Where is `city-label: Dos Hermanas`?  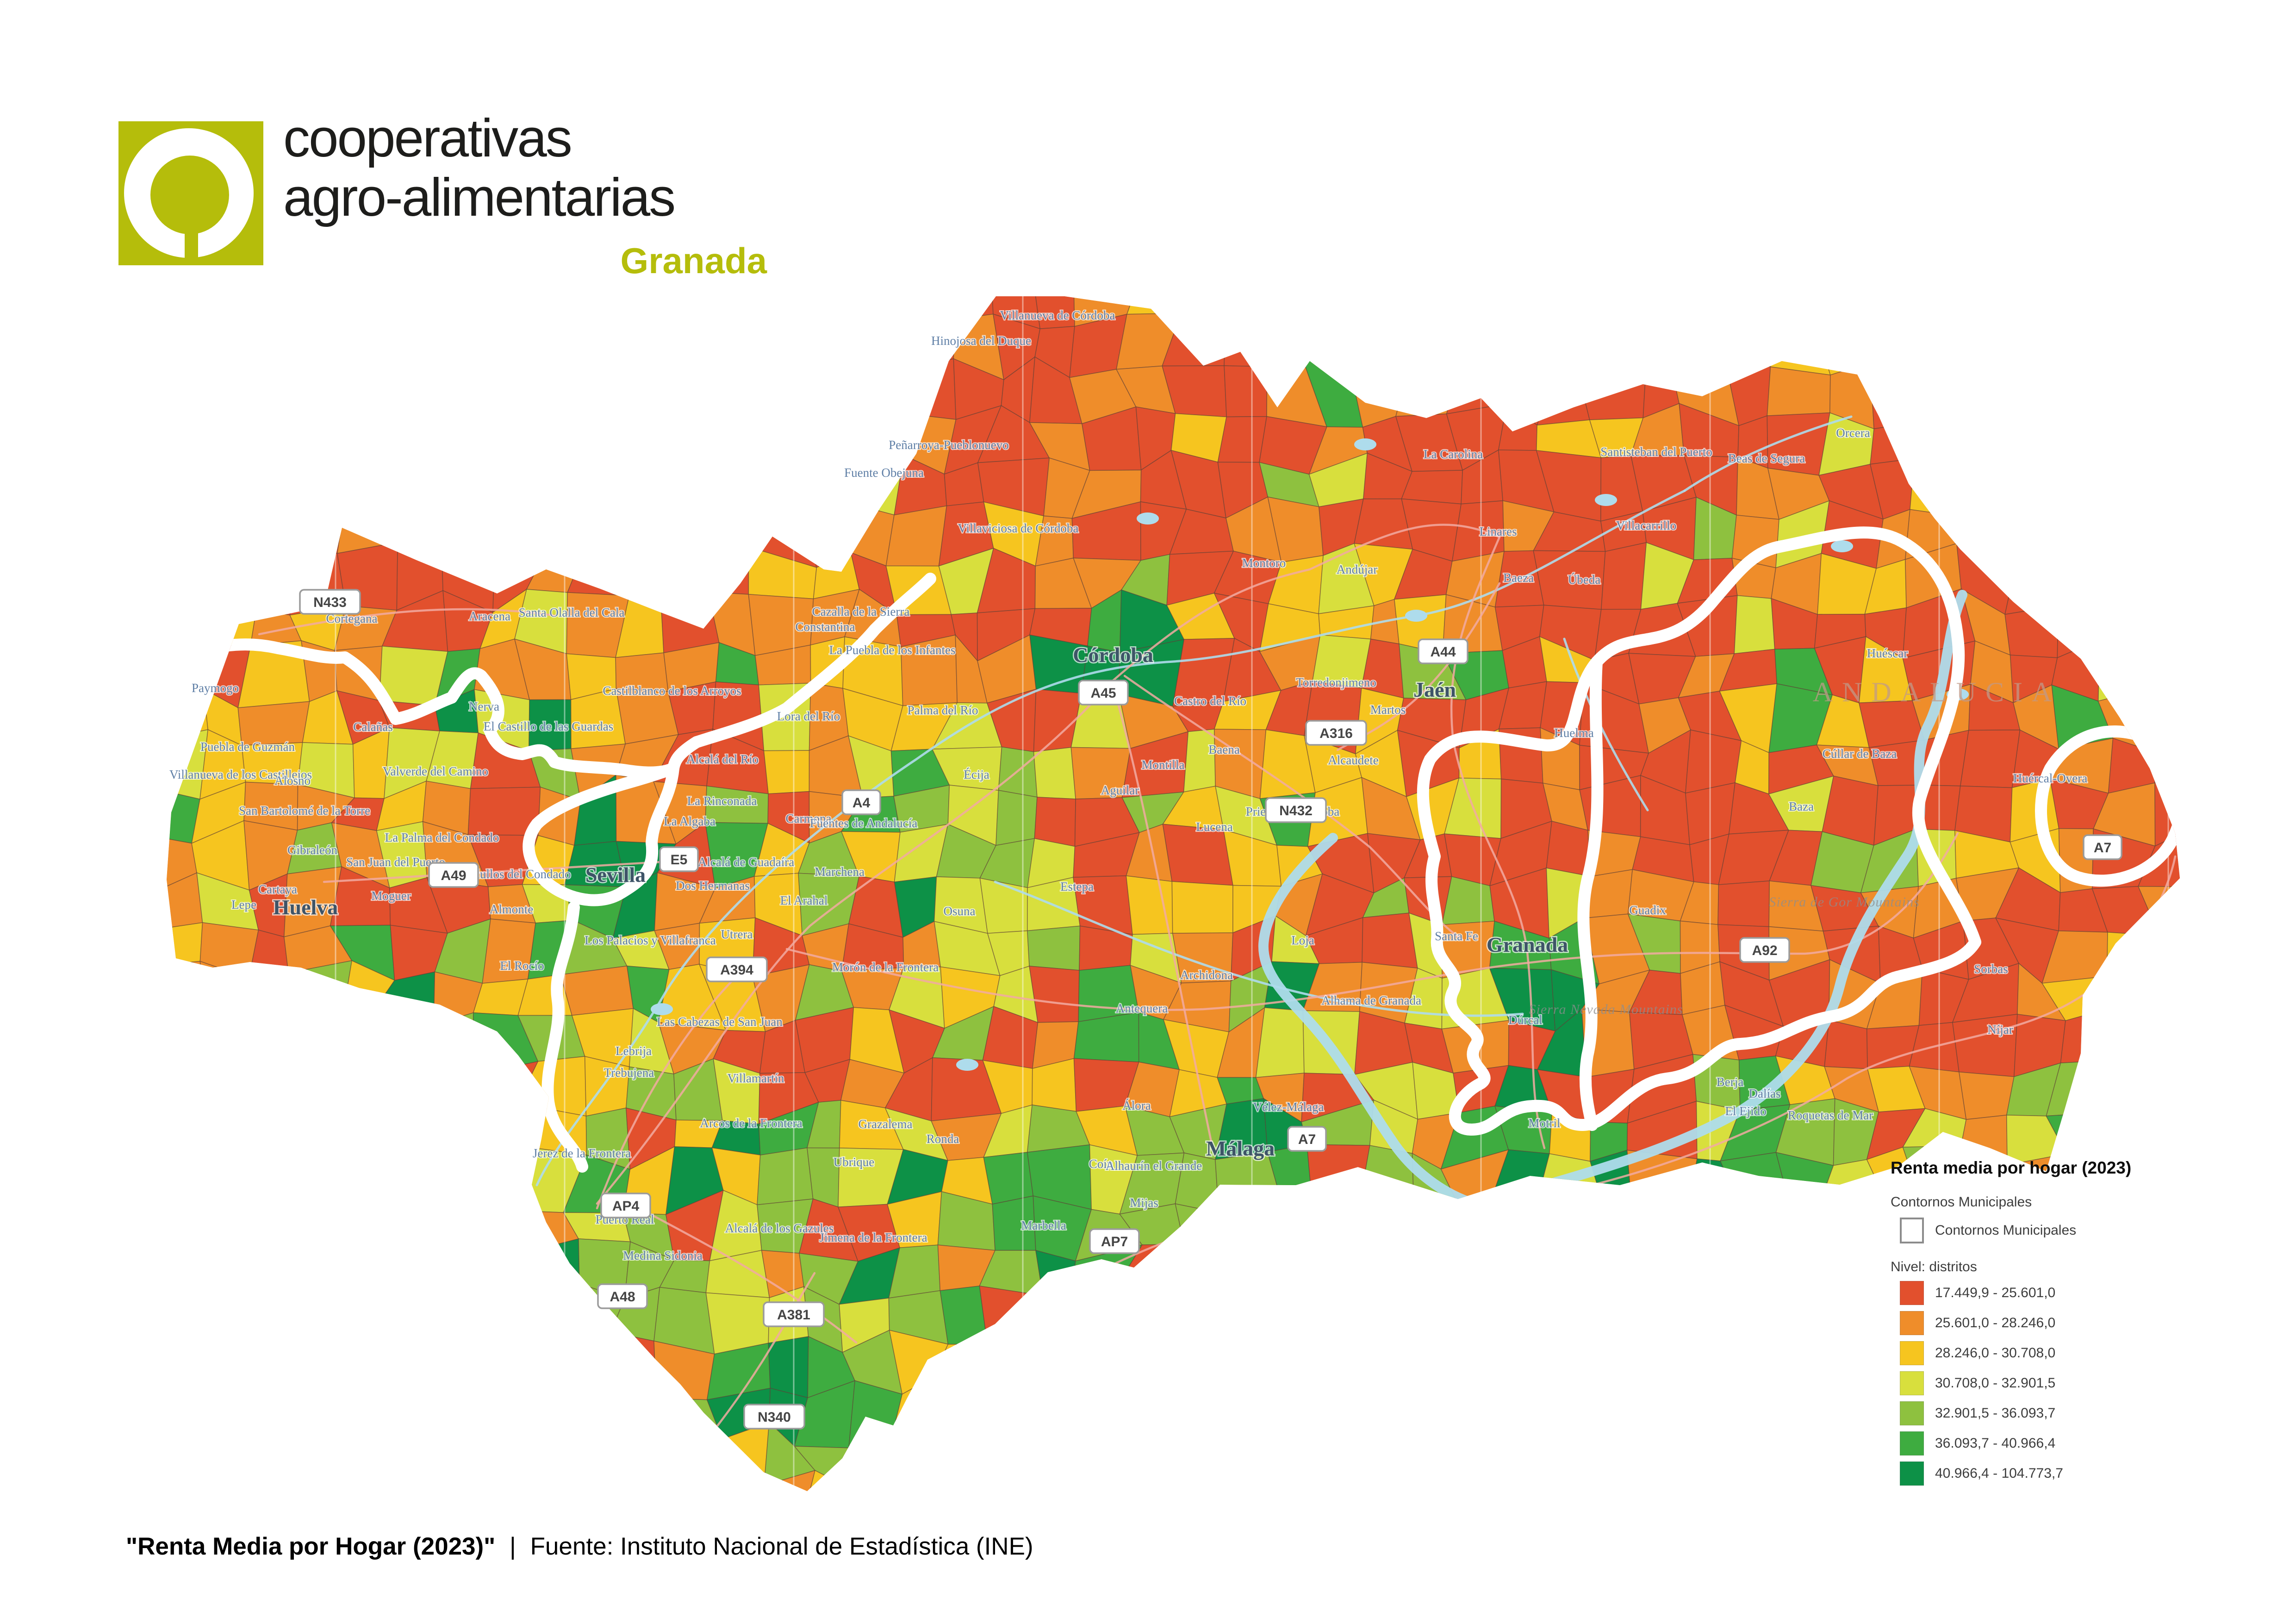 city-label: Dos Hermanas is located at coordinates (713, 886).